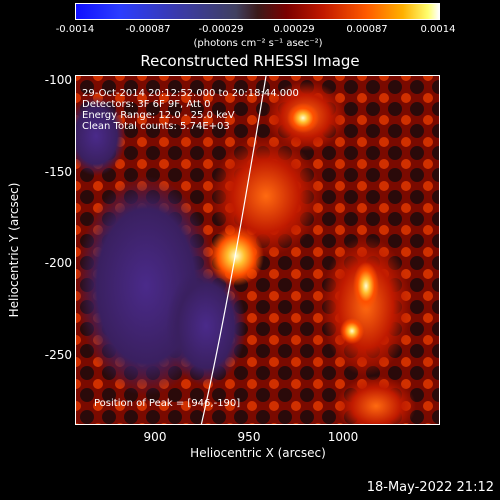 This screenshot has width=500, height=500. What do you see at coordinates (367, 29) in the screenshot?
I see `colorbar-tick: 0.00087` at bounding box center [367, 29].